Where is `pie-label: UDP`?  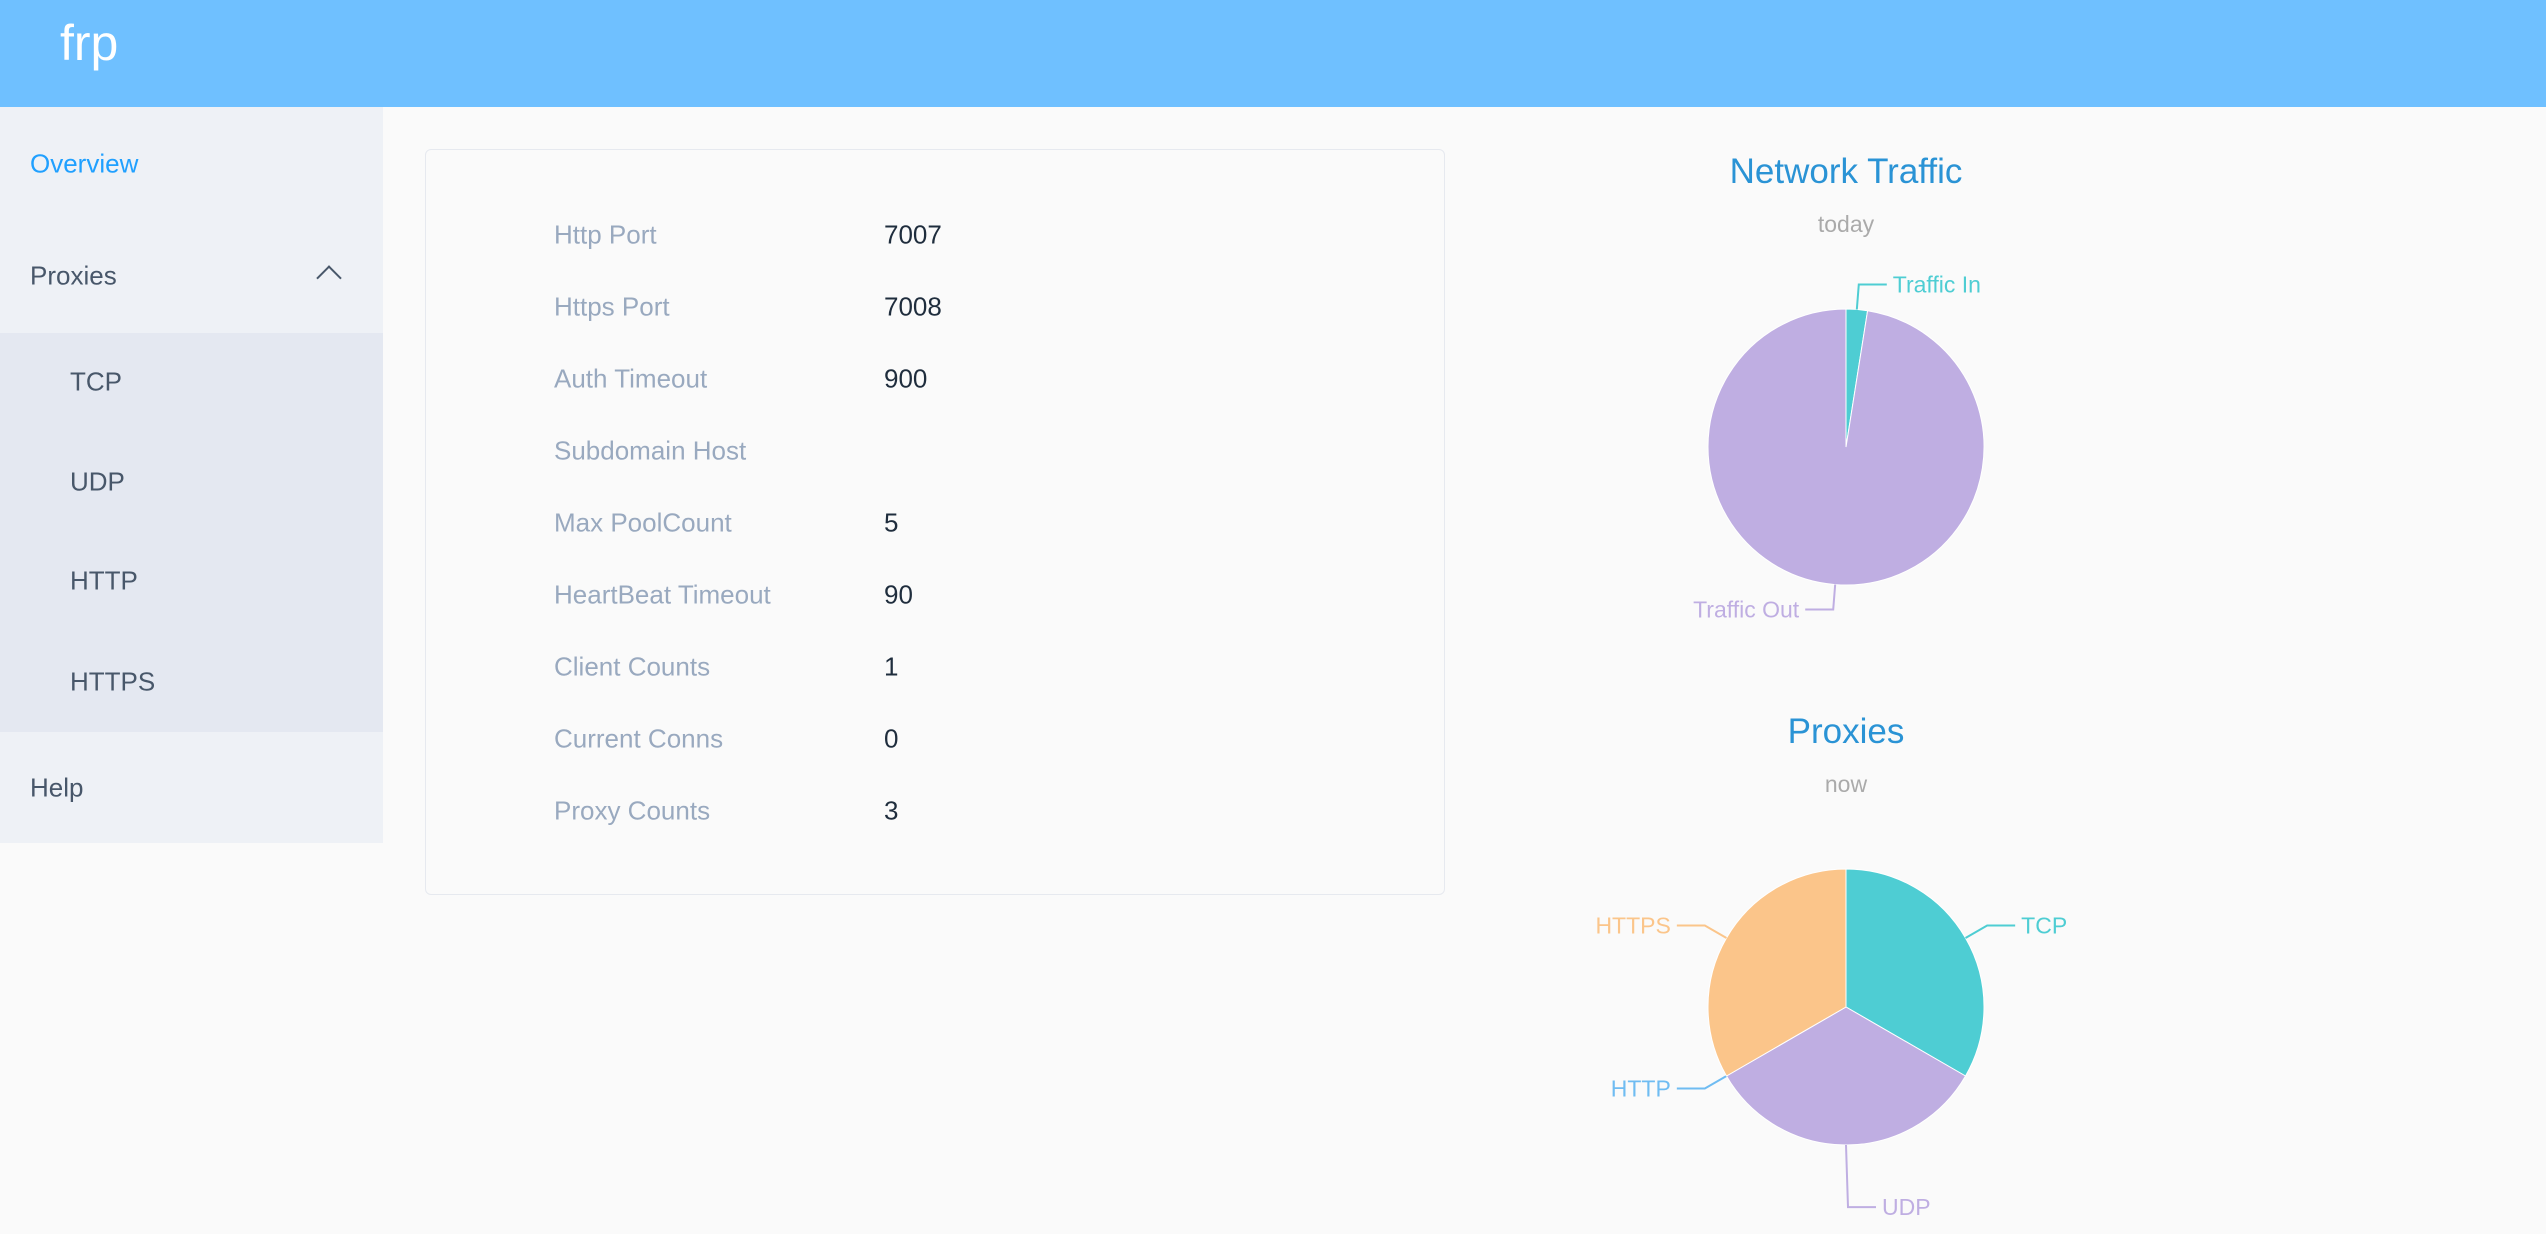 pie-label: UDP is located at coordinates (1906, 1207).